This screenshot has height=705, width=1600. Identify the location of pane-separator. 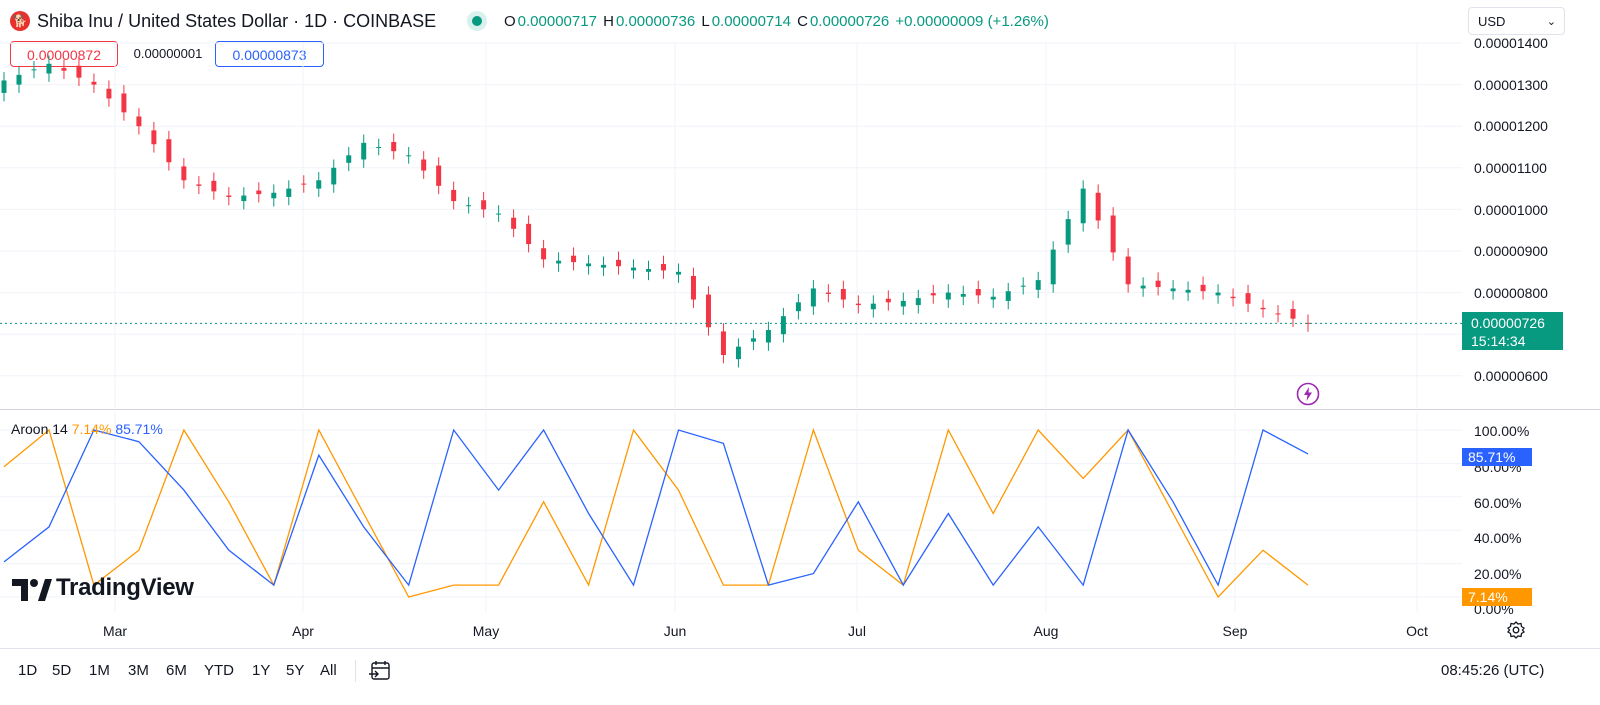
(800, 409).